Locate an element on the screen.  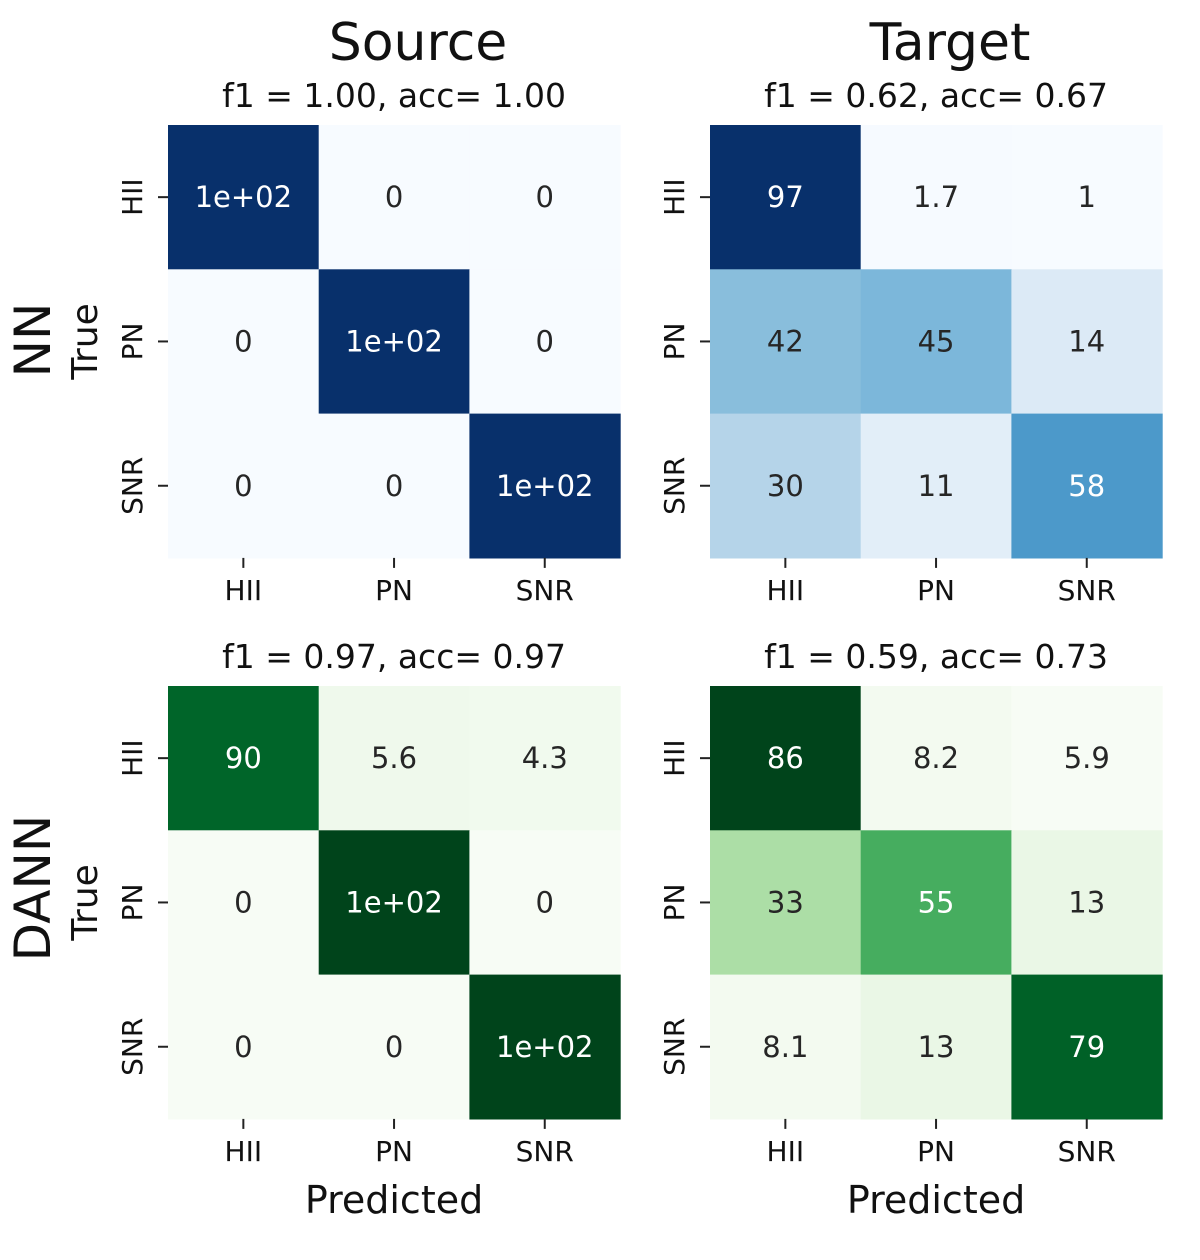
cell-value-label: 30 is located at coordinates (785, 486).